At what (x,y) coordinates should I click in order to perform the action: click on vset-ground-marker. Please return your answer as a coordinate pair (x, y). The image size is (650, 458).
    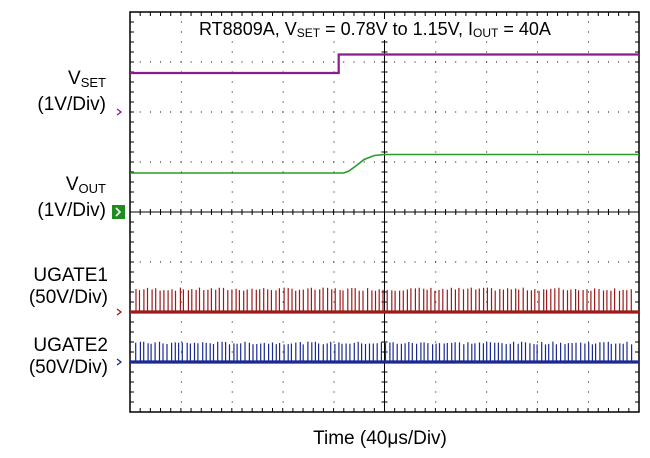
    Looking at the image, I should click on (119, 112).